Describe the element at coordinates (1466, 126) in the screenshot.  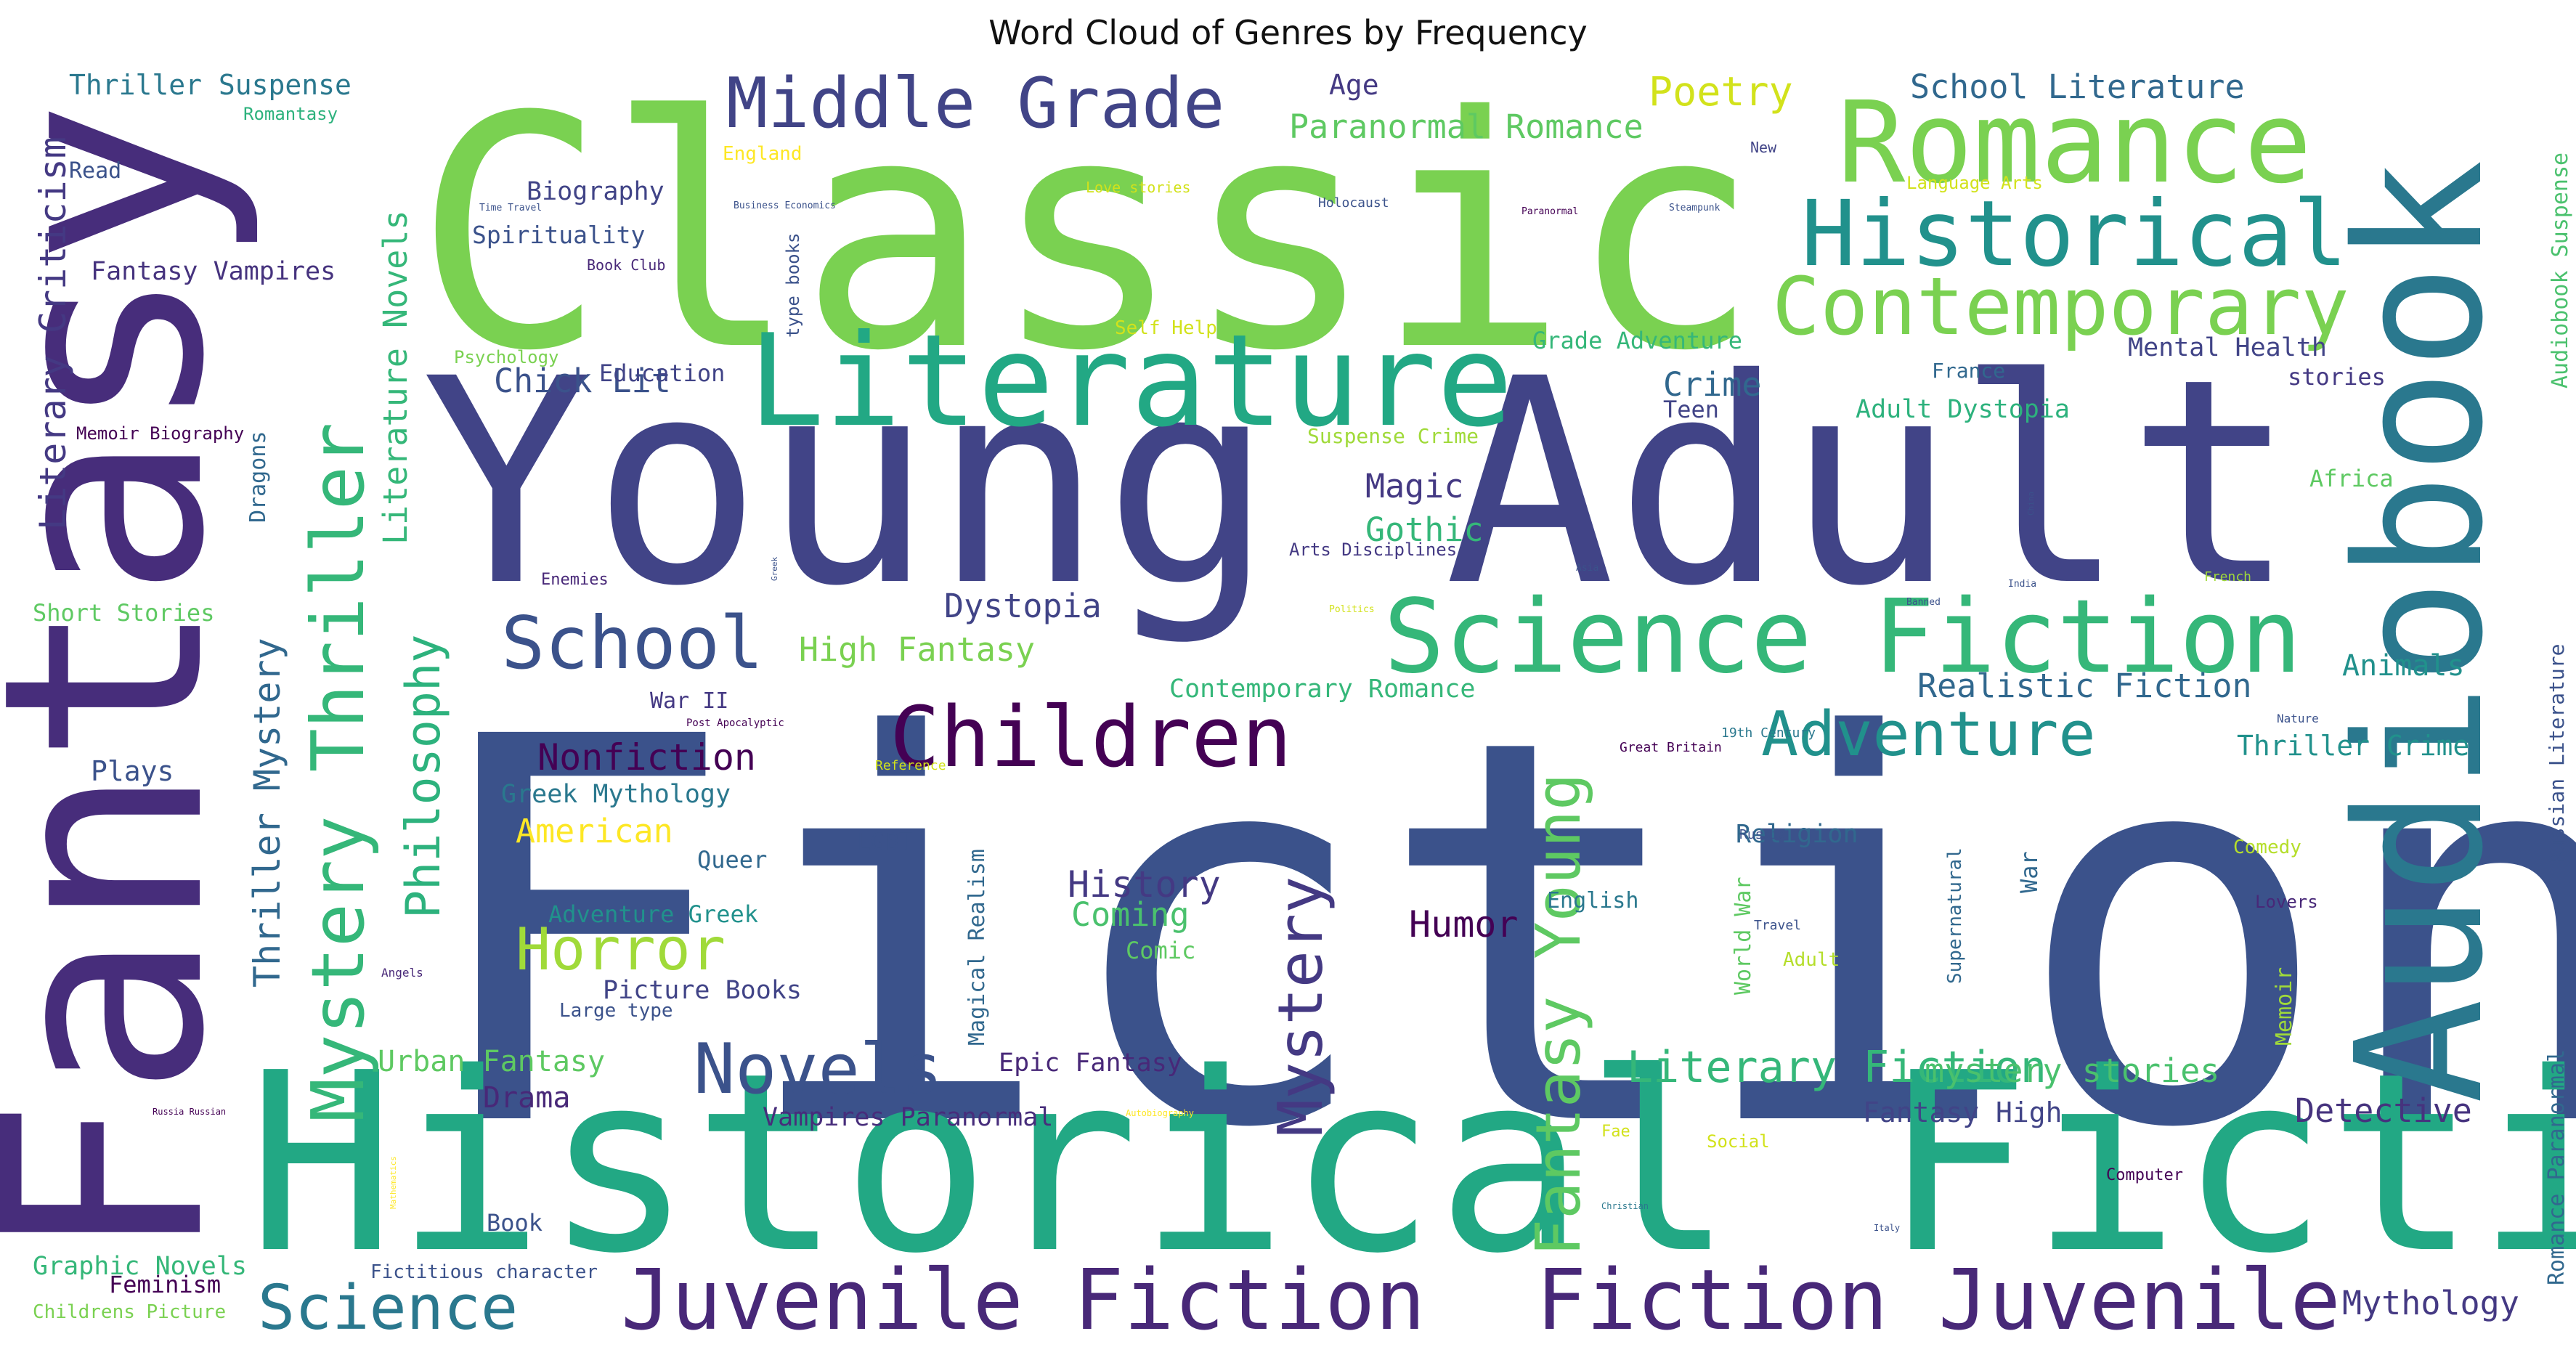
I see `word-paranormal-romance: Paranormal Romance` at that location.